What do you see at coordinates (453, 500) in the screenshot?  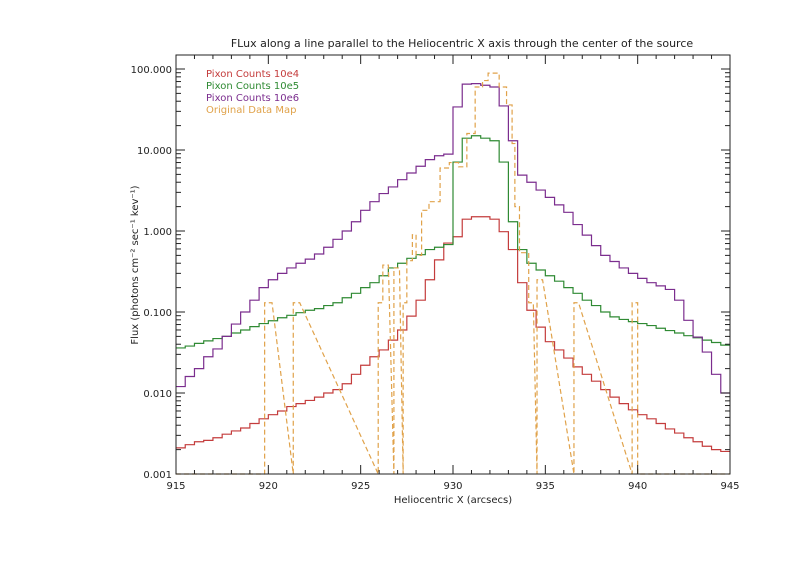 I see `x-axis-label: Heliocentric X (arcsecs)` at bounding box center [453, 500].